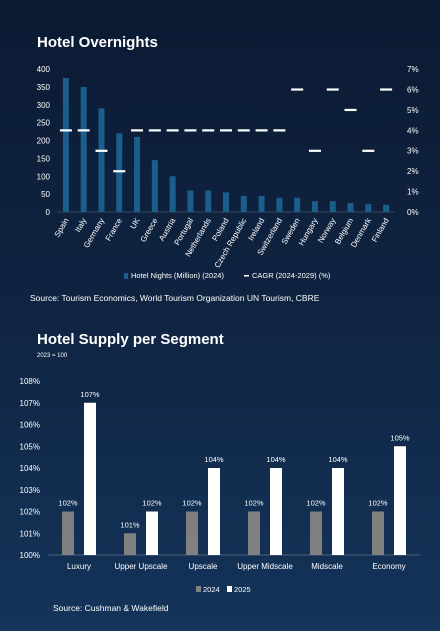  Describe the element at coordinates (30, 533) in the screenshot. I see `y-tick-label: 101%` at that location.